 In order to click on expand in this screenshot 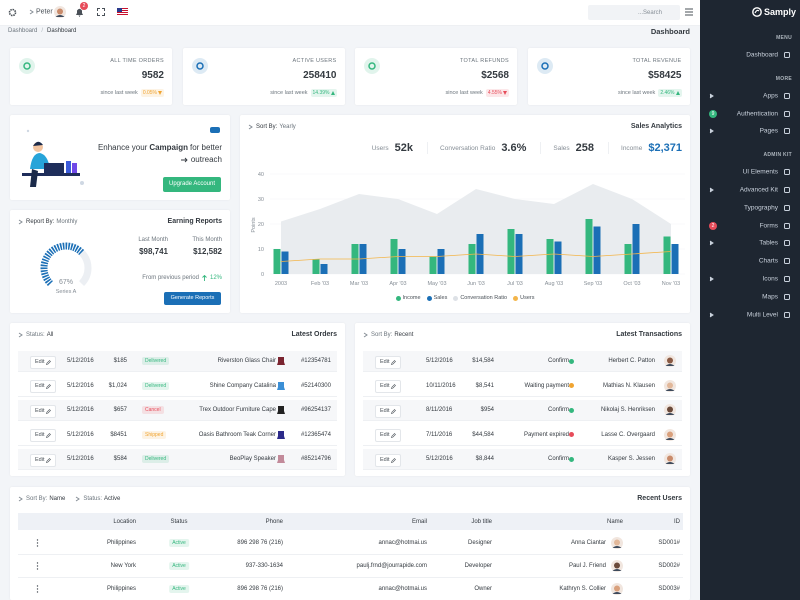, I will do `click(101, 12)`.